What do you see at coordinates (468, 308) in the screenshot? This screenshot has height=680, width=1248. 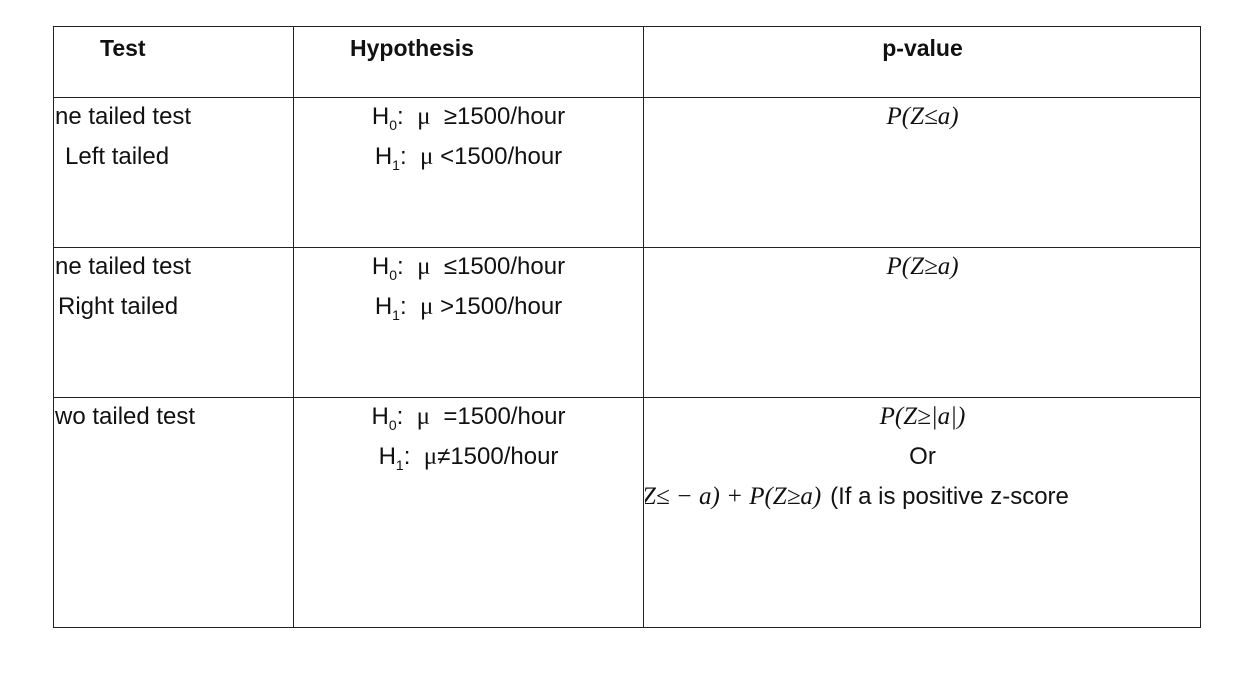 I see `alt-hypothesis: H1: μ >1500/hour` at bounding box center [468, 308].